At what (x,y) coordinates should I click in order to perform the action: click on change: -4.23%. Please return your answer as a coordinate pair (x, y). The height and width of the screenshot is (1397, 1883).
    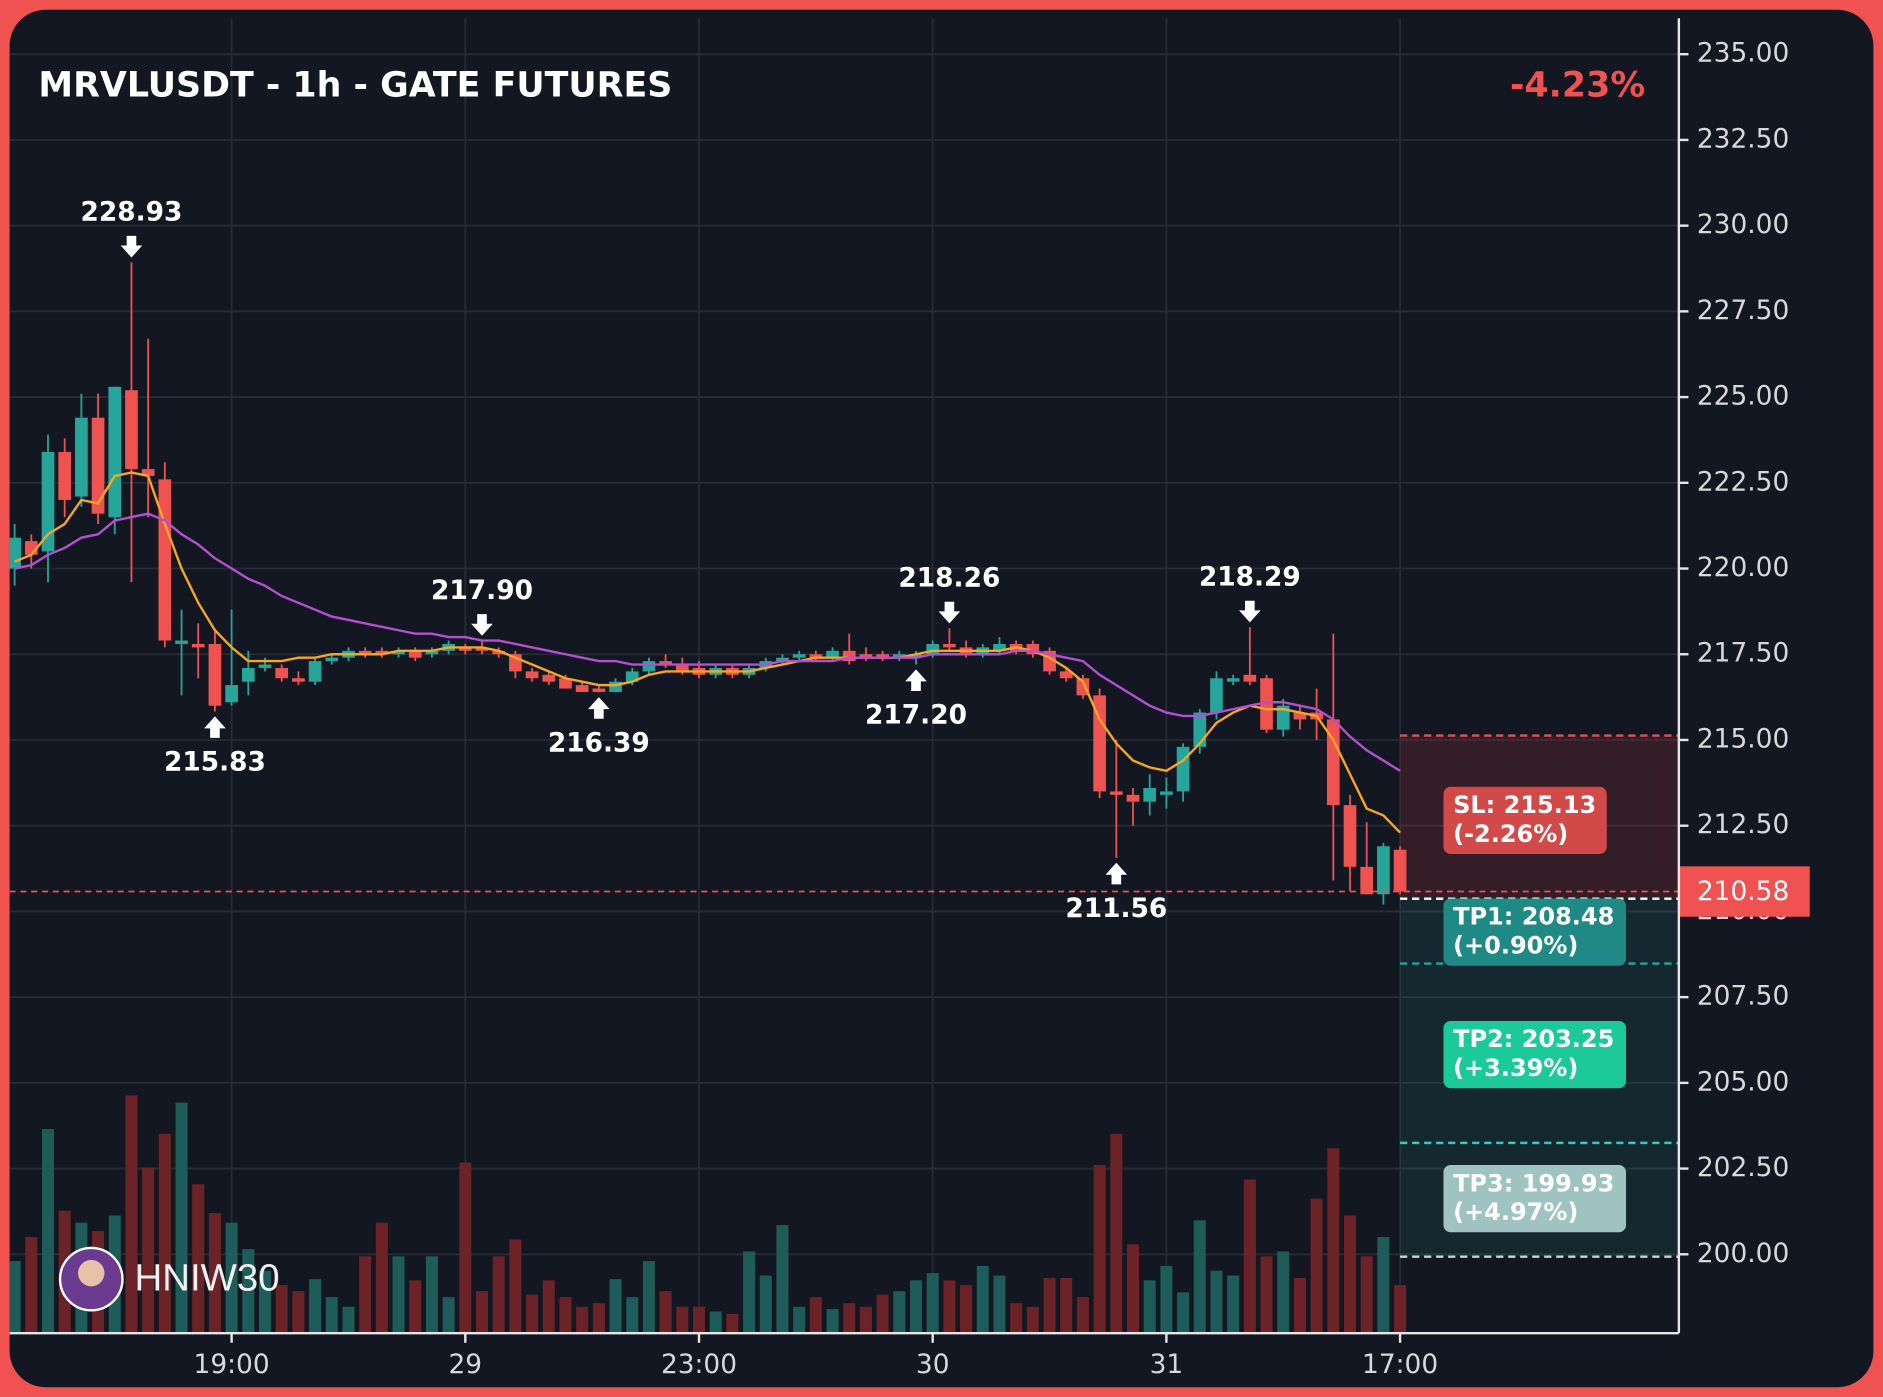
    Looking at the image, I should click on (1577, 86).